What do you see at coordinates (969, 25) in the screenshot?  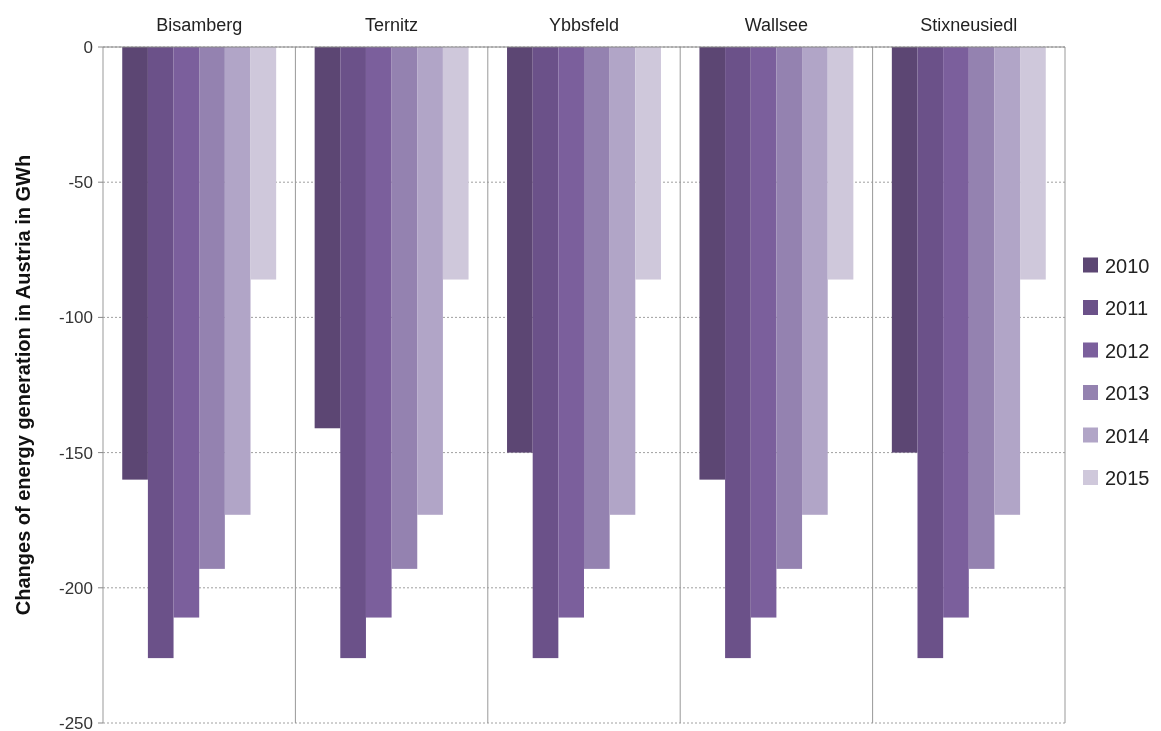 I see `x-tick-label: Stixneusiedl` at bounding box center [969, 25].